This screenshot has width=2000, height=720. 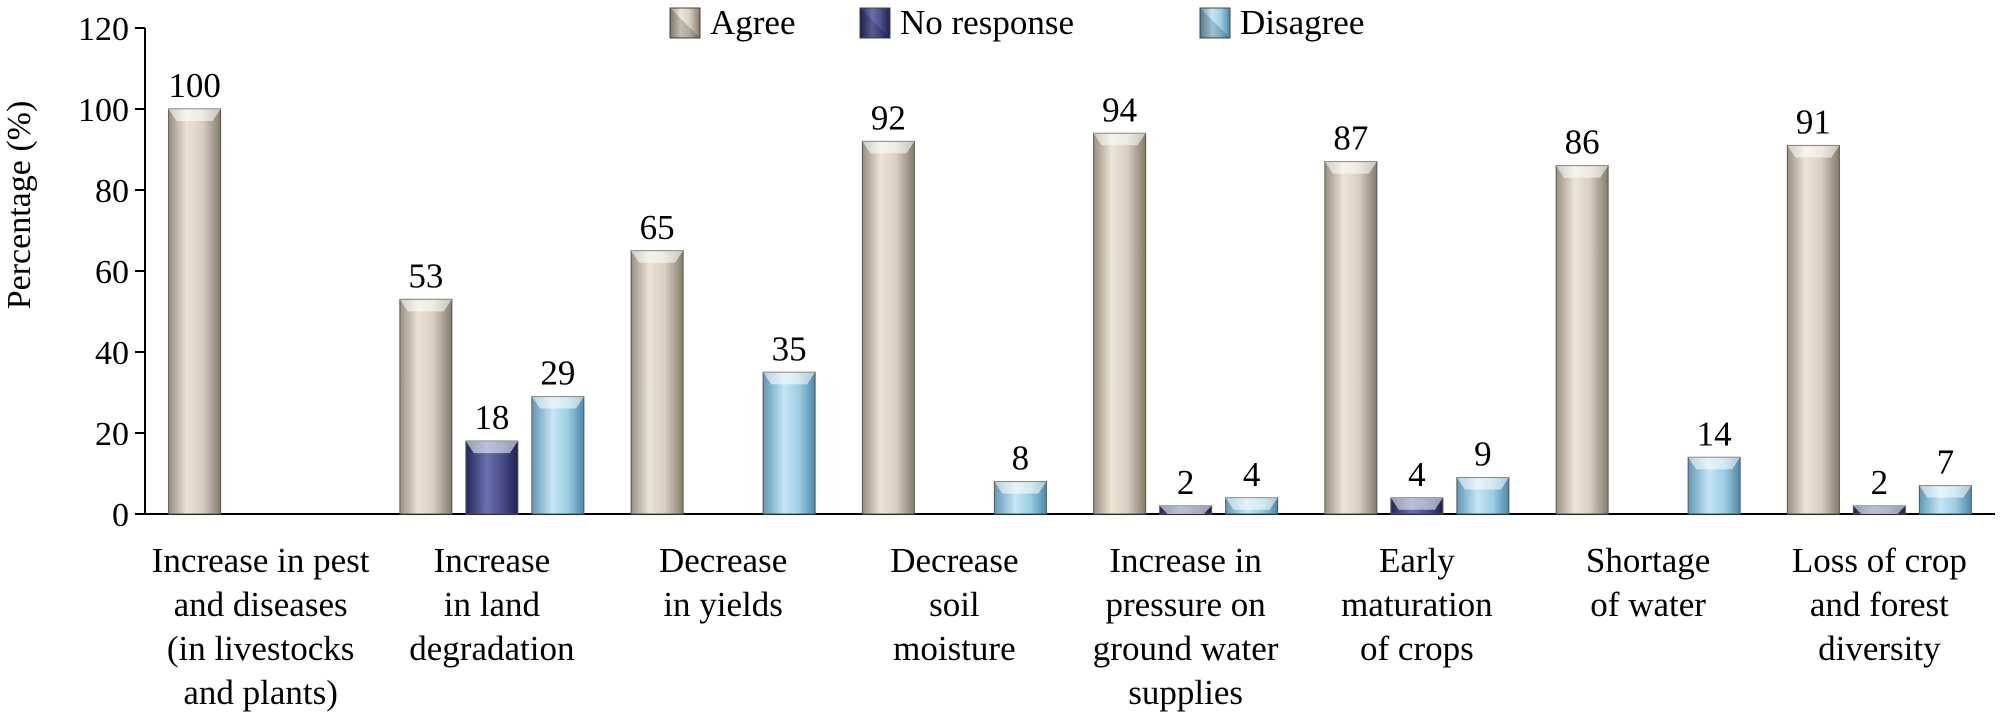 I want to click on x-tick-label-line: Shortage, so click(x=1648, y=560).